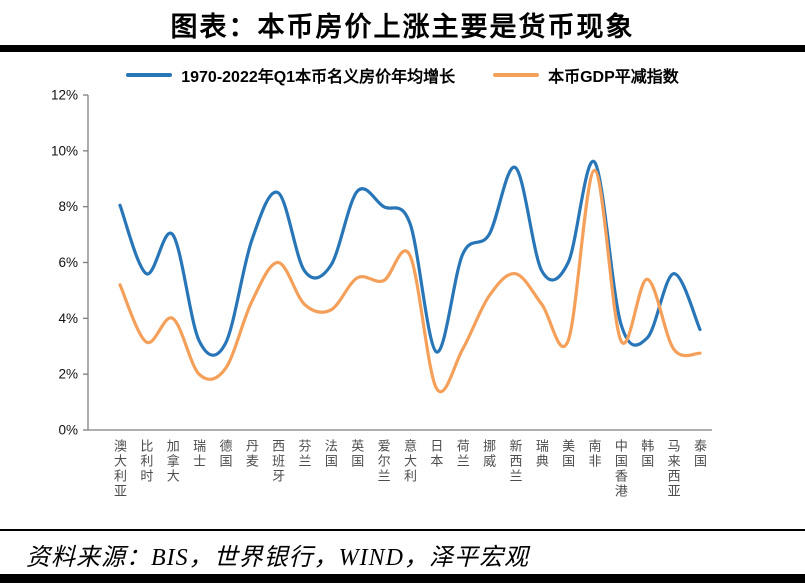 The image size is (805, 587). Describe the element at coordinates (462, 454) in the screenshot. I see `x-axis-label: 荷兰` at that location.